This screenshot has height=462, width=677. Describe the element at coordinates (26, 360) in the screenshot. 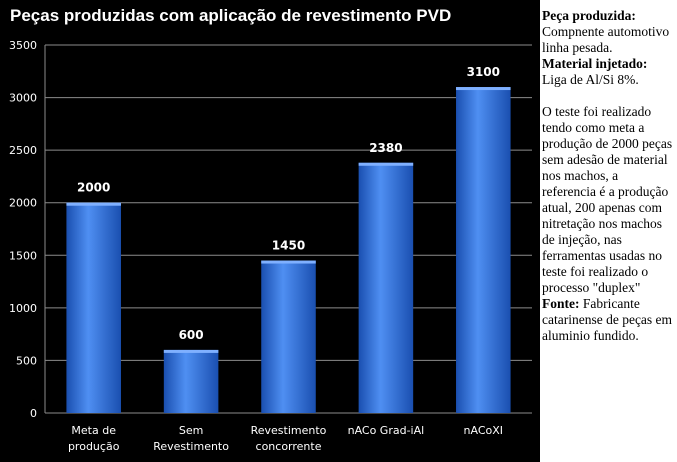

I see `y-tick-label: 500` at that location.